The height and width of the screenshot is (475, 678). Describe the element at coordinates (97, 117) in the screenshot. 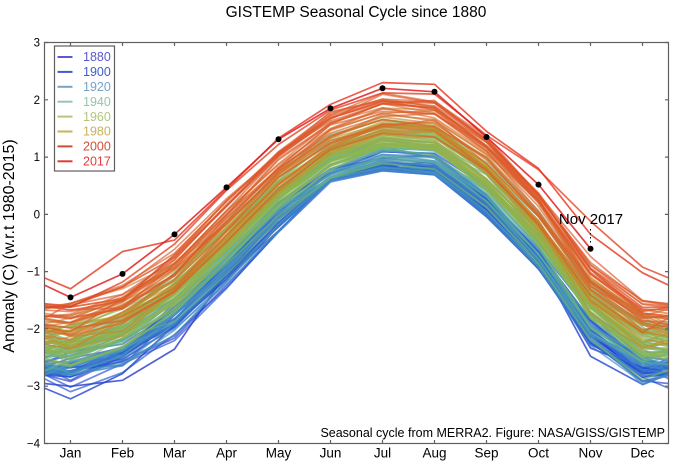

I see `svg-text: 1960` at that location.